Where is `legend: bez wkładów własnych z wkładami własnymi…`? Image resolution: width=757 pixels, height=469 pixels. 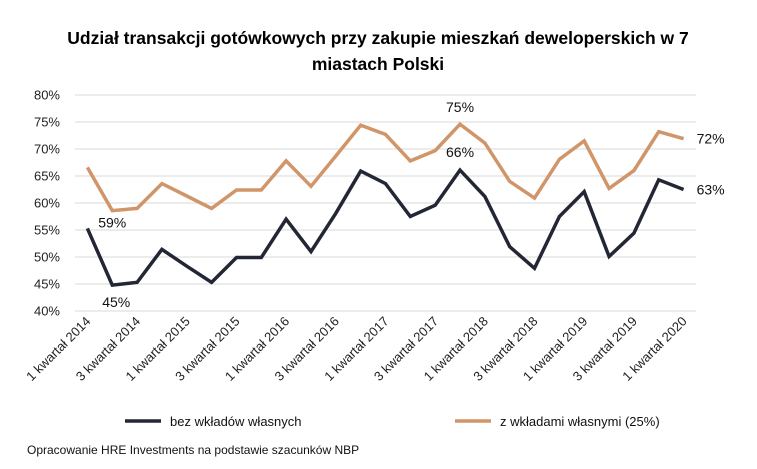 legend: bez wkładów własnych z wkładami własnymi… is located at coordinates (392, 421).